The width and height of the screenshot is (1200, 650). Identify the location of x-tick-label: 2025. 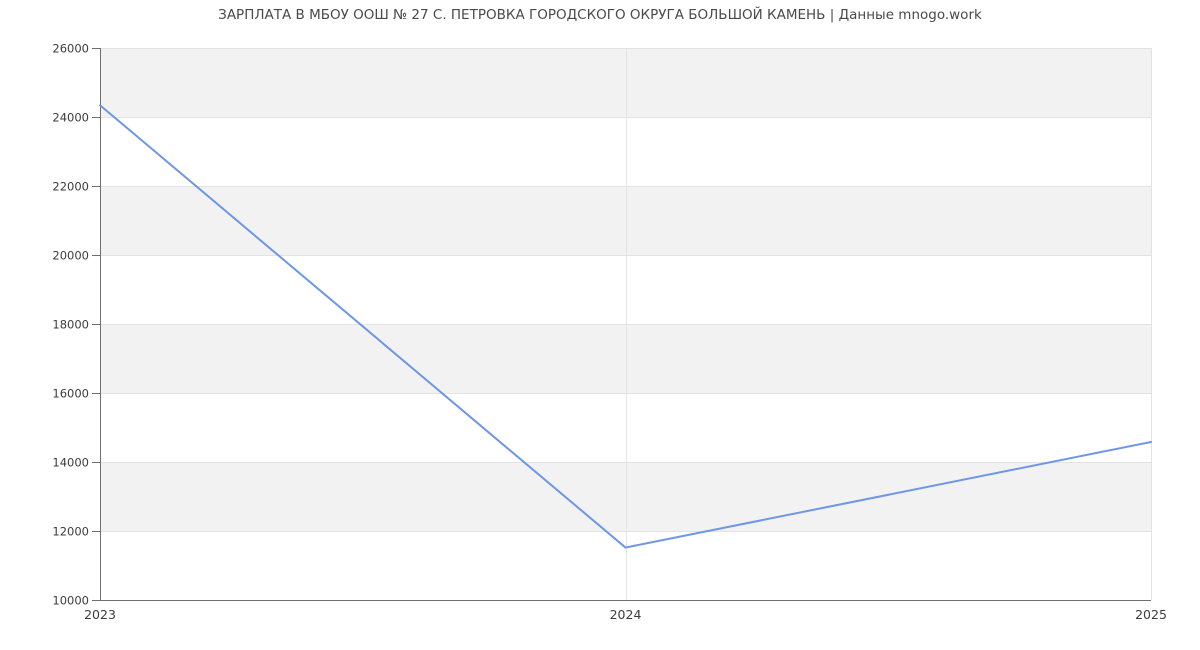
(1151, 614).